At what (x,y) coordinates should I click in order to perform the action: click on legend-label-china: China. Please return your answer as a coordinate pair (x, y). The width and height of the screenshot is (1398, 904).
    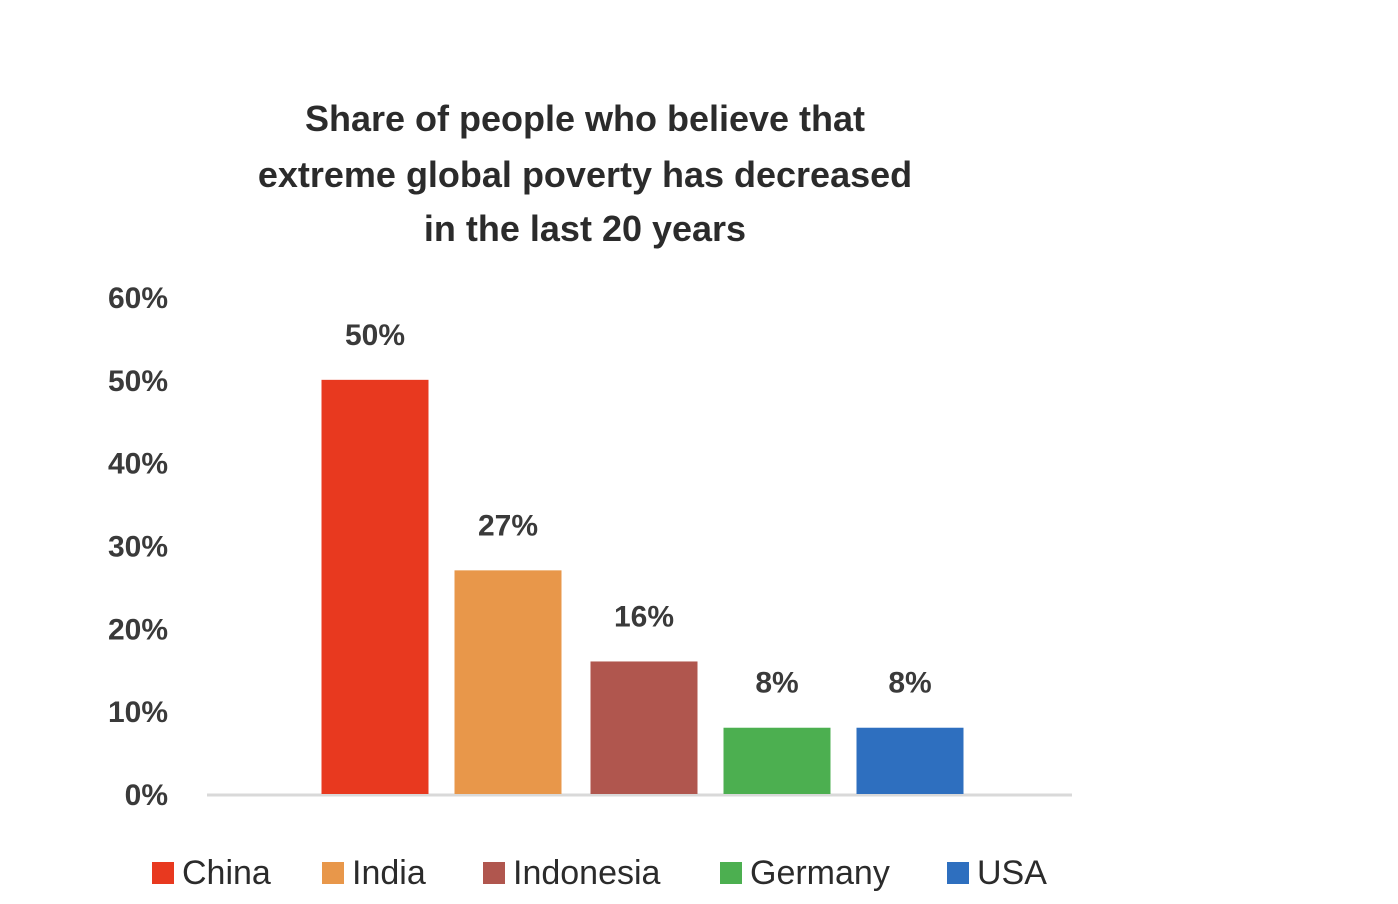
    Looking at the image, I should click on (226, 873).